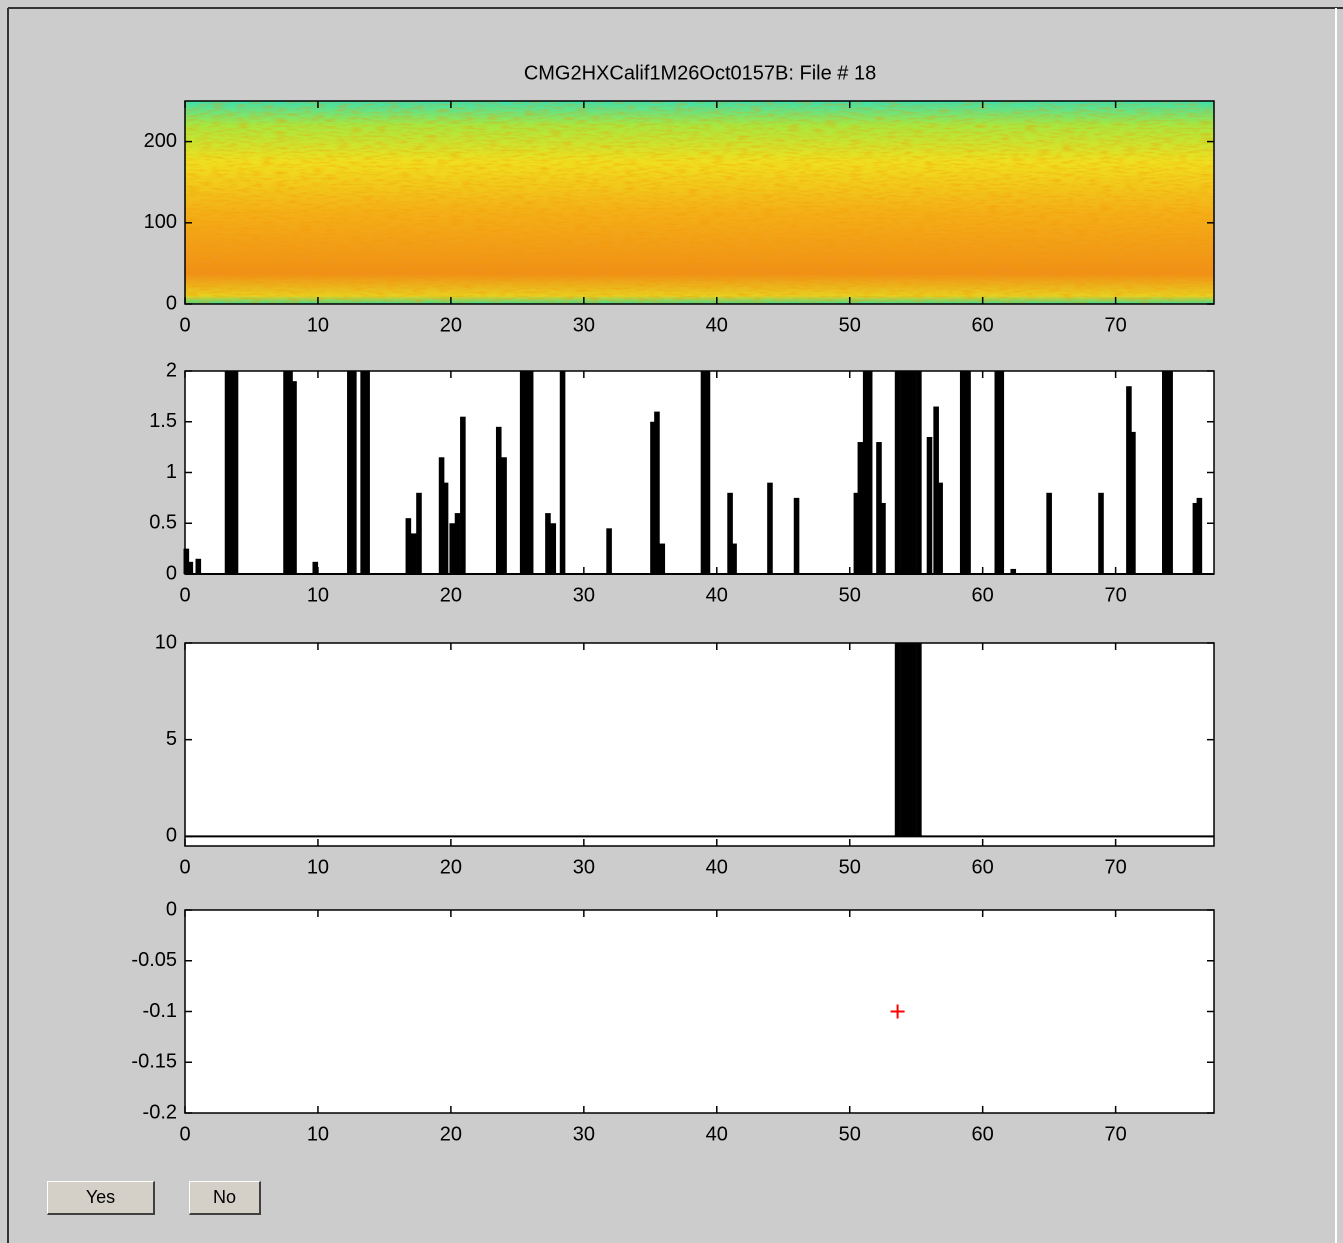 The width and height of the screenshot is (1343, 1243). What do you see at coordinates (160, 141) in the screenshot?
I see `y-tick-label: 200` at bounding box center [160, 141].